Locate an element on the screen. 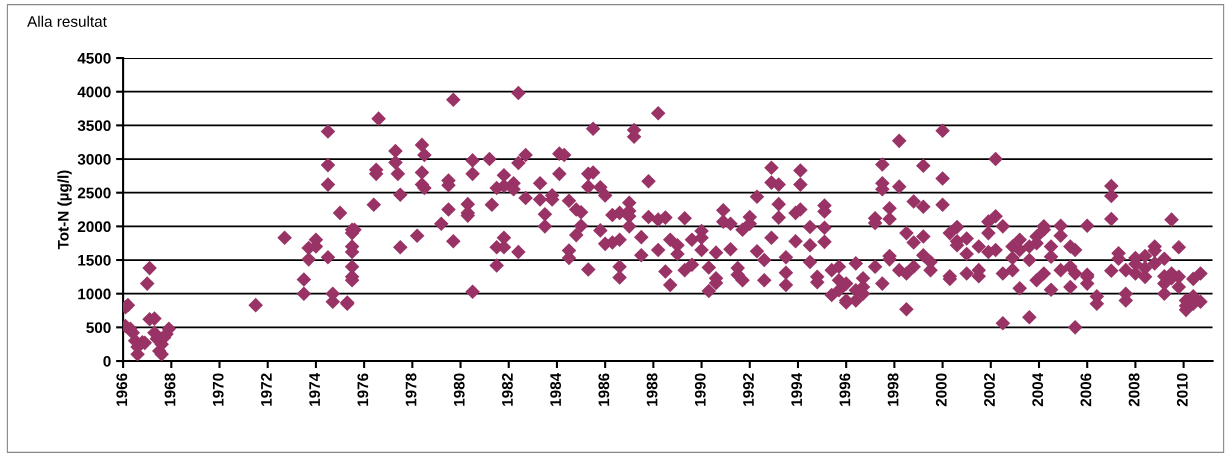 Image resolution: width=1231 pixels, height=457 pixels. x-tick-label: 1988 is located at coordinates (652, 389).